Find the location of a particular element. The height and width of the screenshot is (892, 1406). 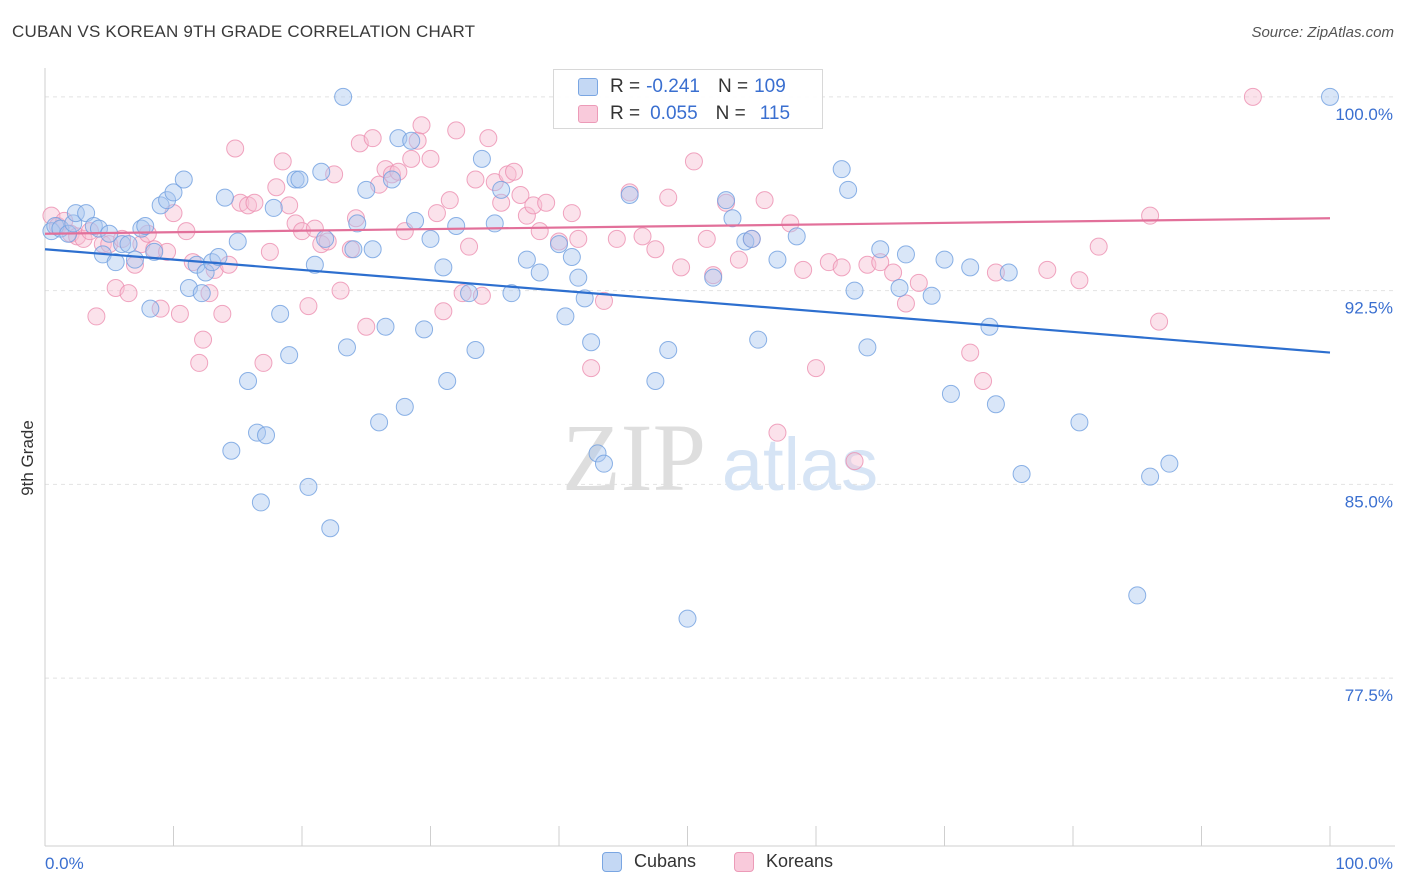

y-tick-label: 92.5% is located at coordinates (1369, 308).